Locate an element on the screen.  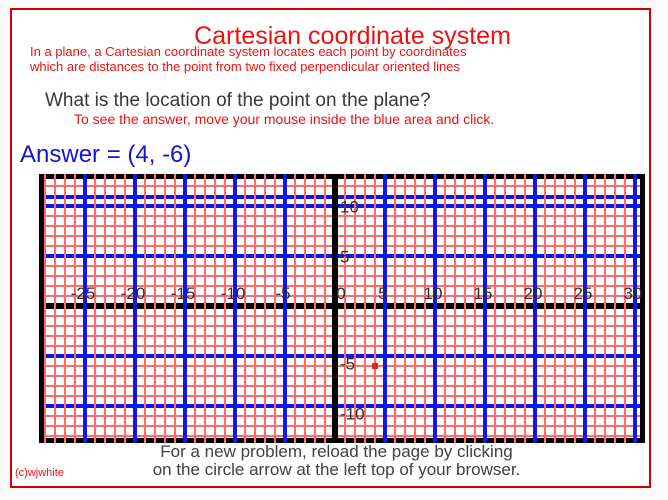
y-tick-label: 10 is located at coordinates (349, 207).